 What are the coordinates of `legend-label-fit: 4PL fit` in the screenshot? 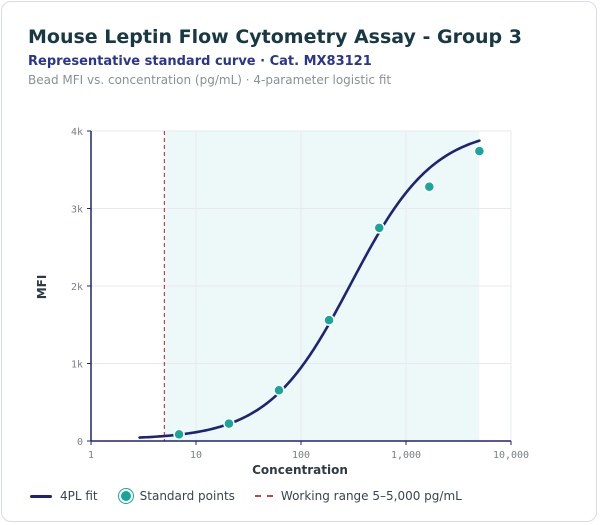 It's located at (79, 496).